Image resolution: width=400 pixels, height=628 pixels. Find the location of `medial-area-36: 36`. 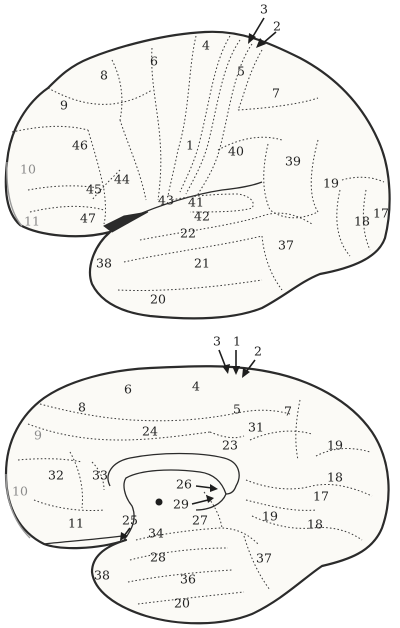

medial-area-36: 36 is located at coordinates (188, 579).